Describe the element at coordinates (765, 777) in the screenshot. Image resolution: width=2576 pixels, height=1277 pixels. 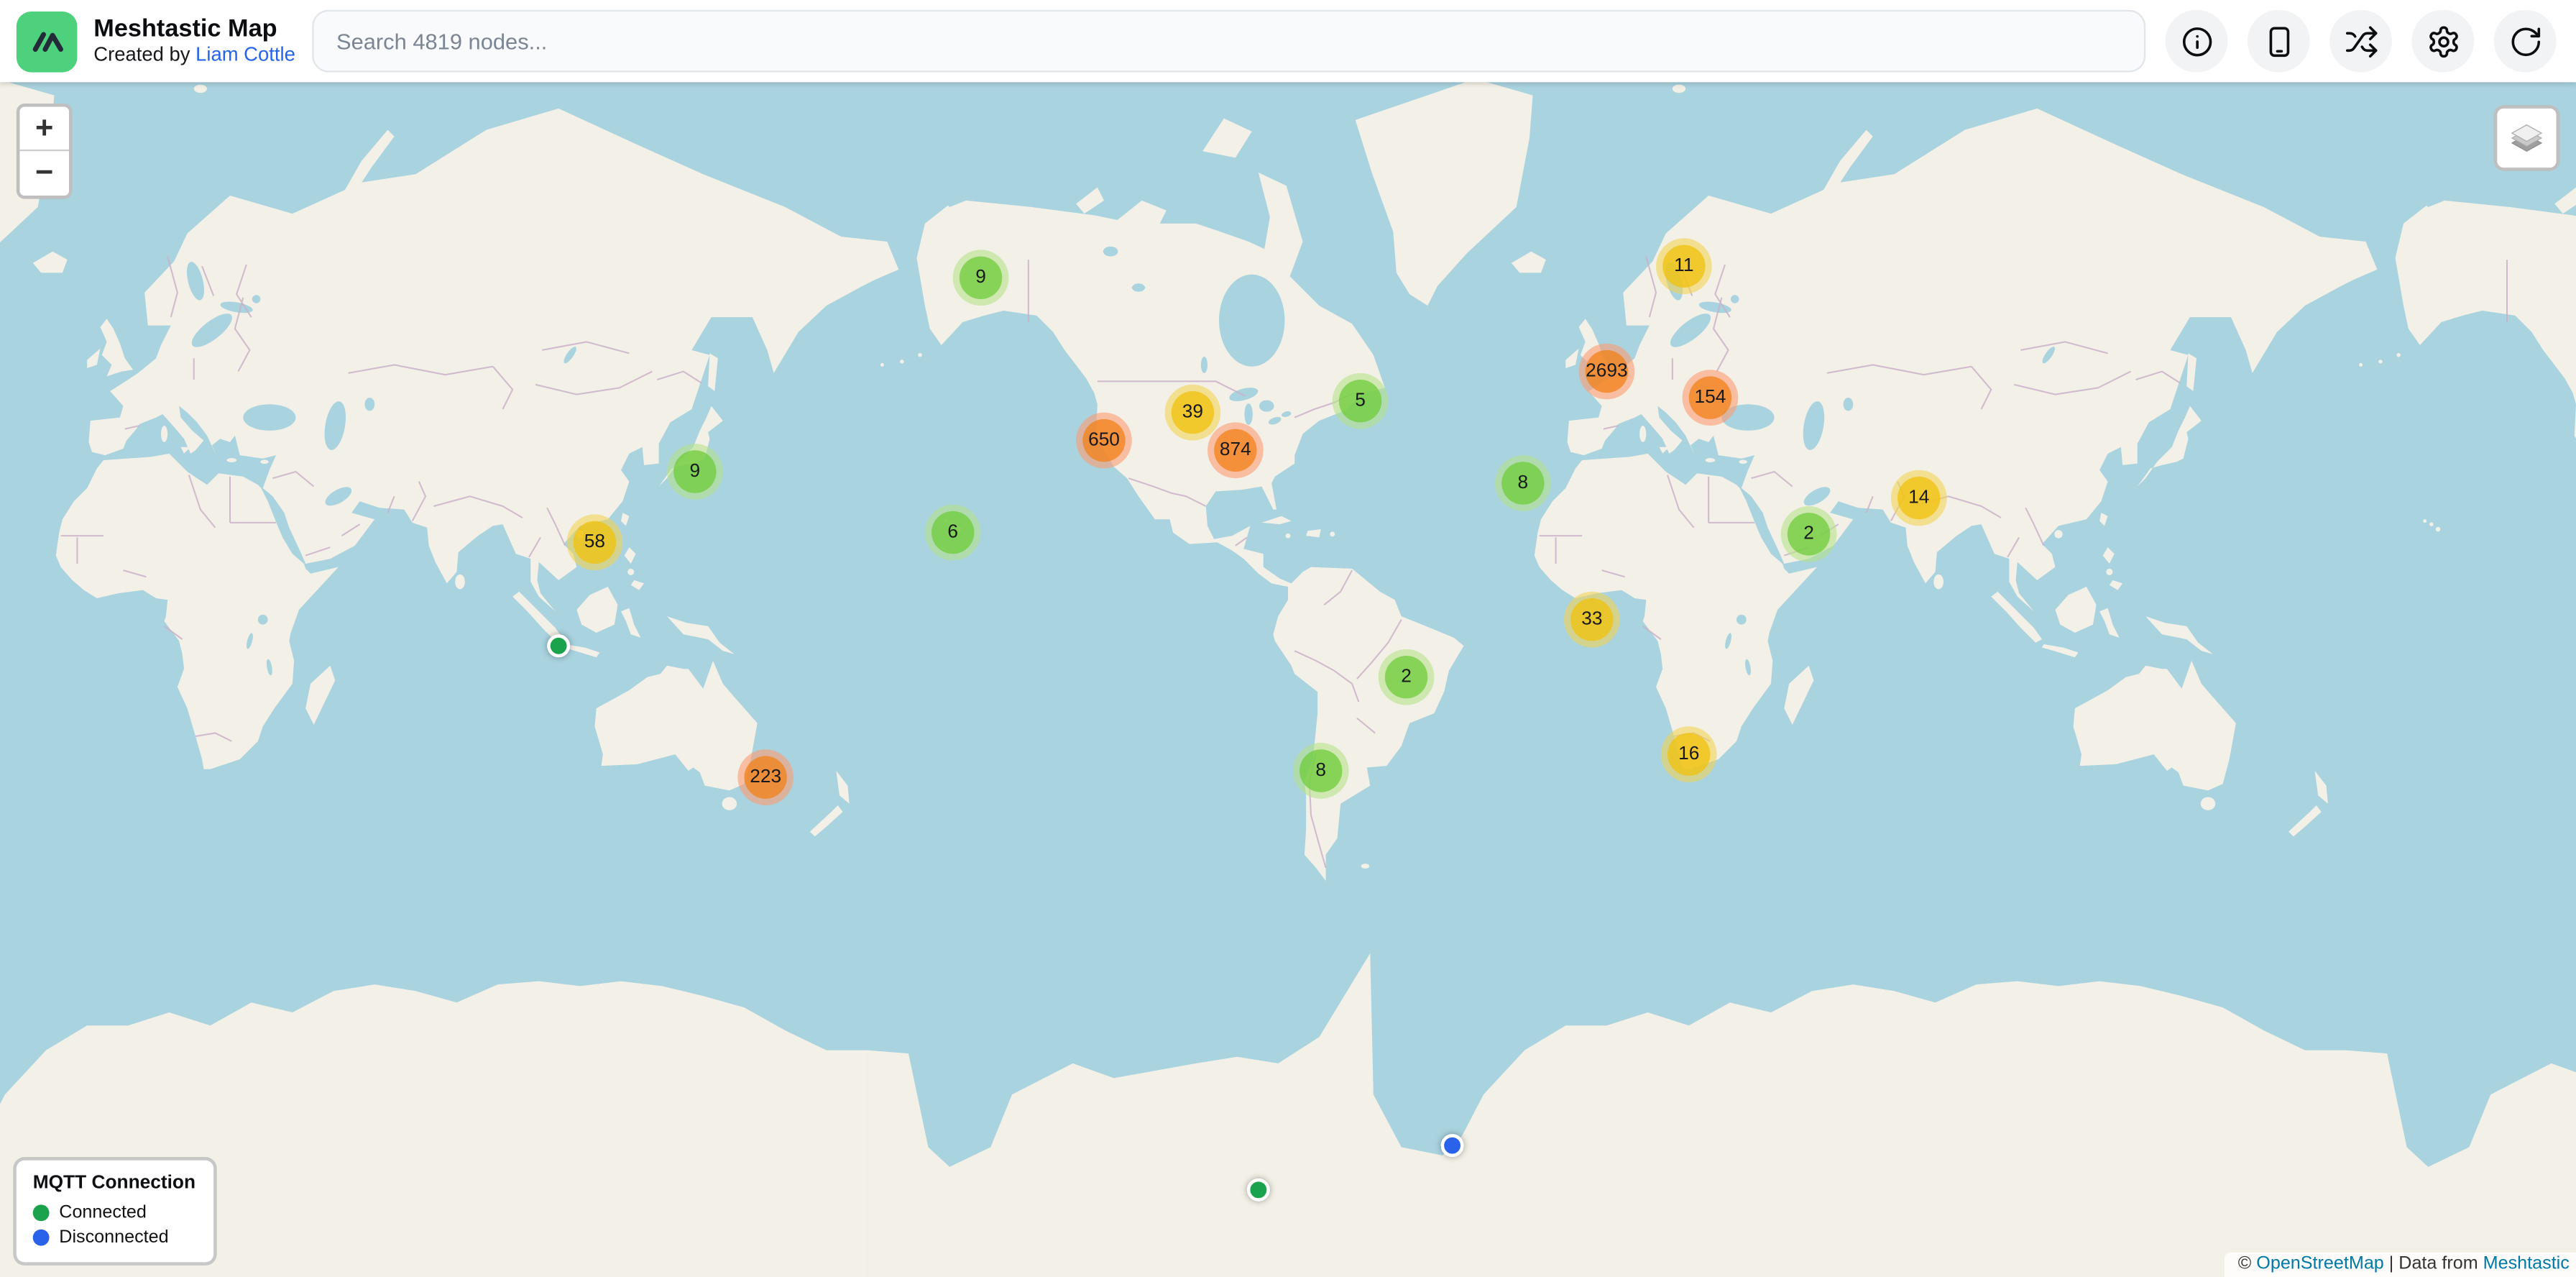
I see `node-cluster: 223` at that location.